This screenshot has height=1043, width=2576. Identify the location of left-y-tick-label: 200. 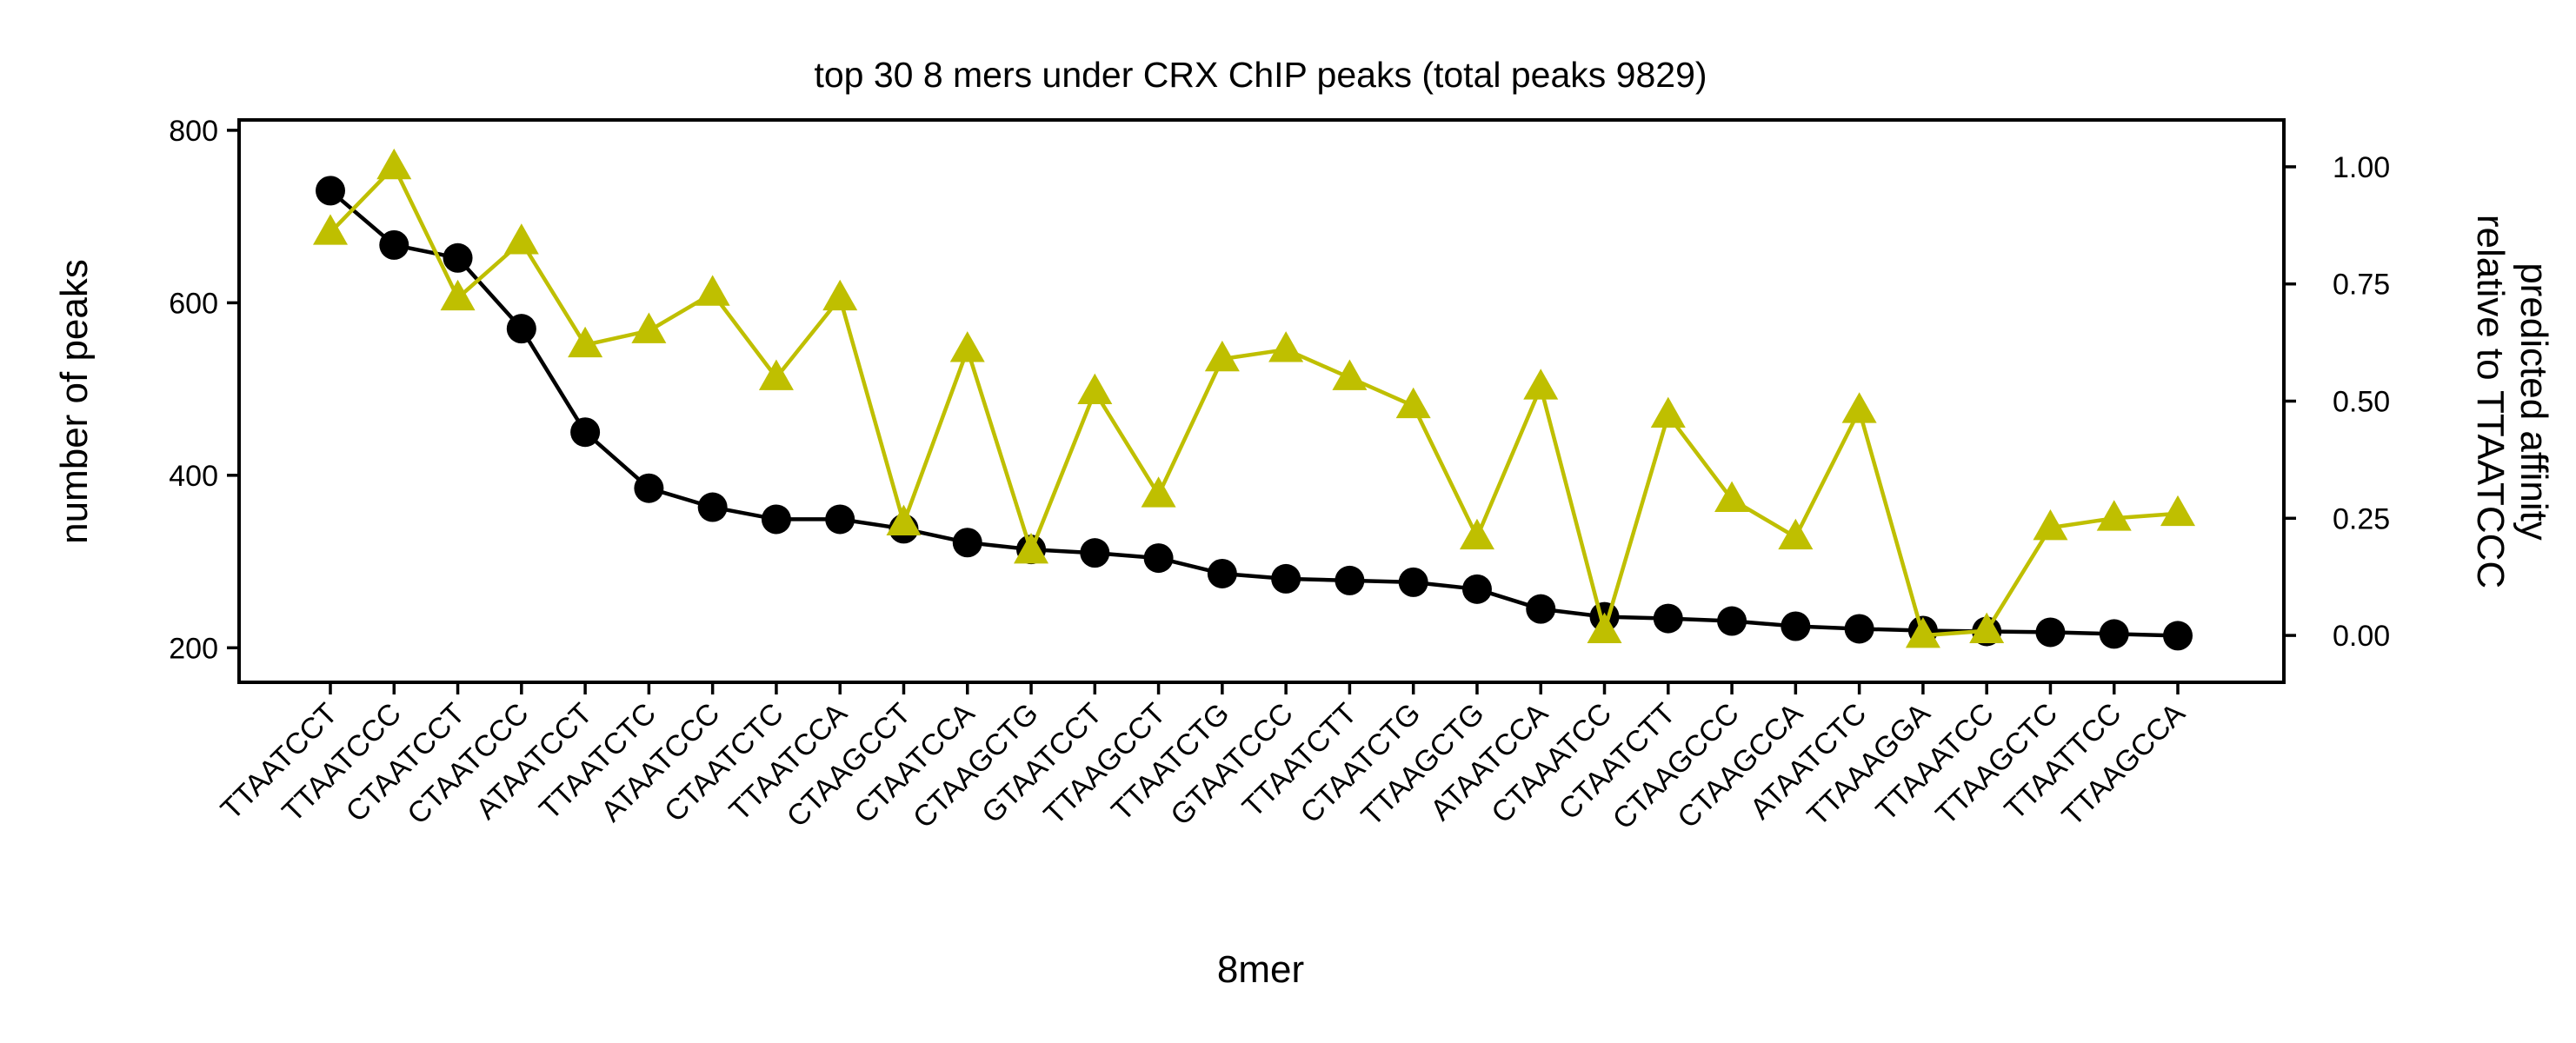
(193, 648).